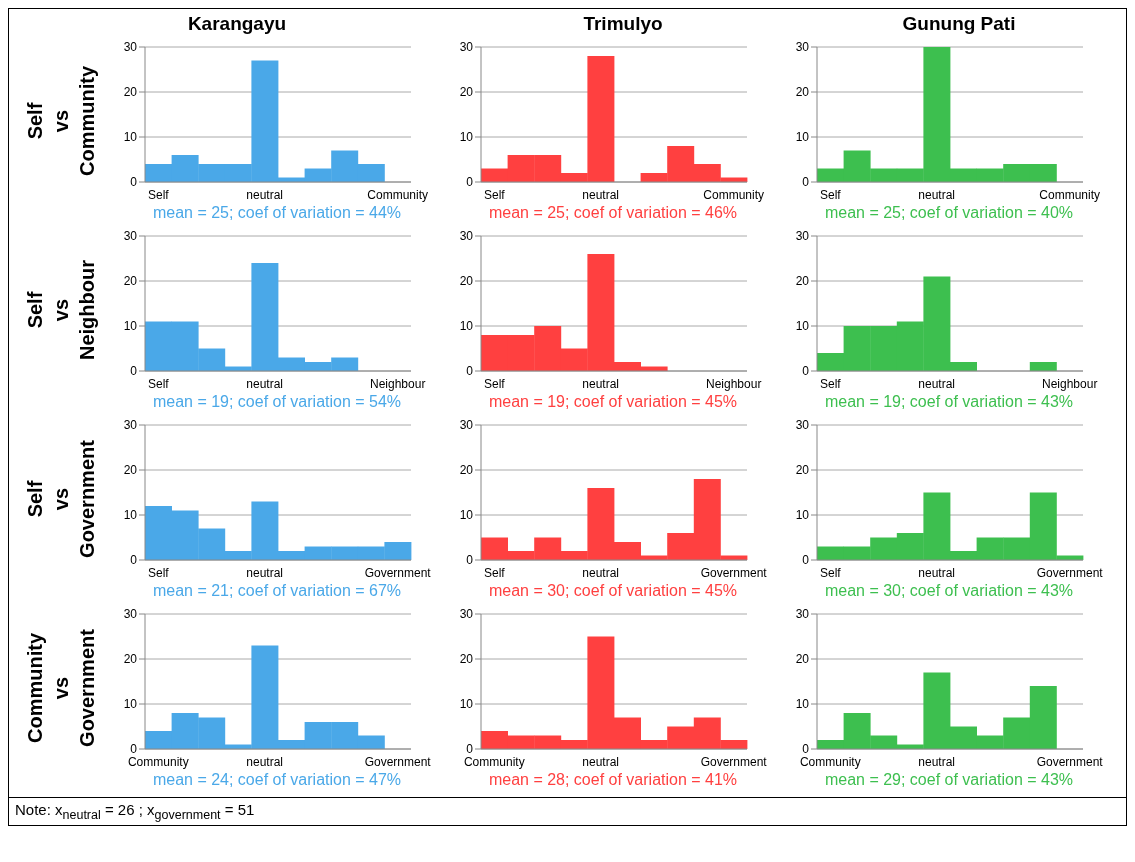 Image resolution: width=1135 pixels, height=862 pixels. I want to click on y-axis-title: Self vs Government, so click(61, 498).